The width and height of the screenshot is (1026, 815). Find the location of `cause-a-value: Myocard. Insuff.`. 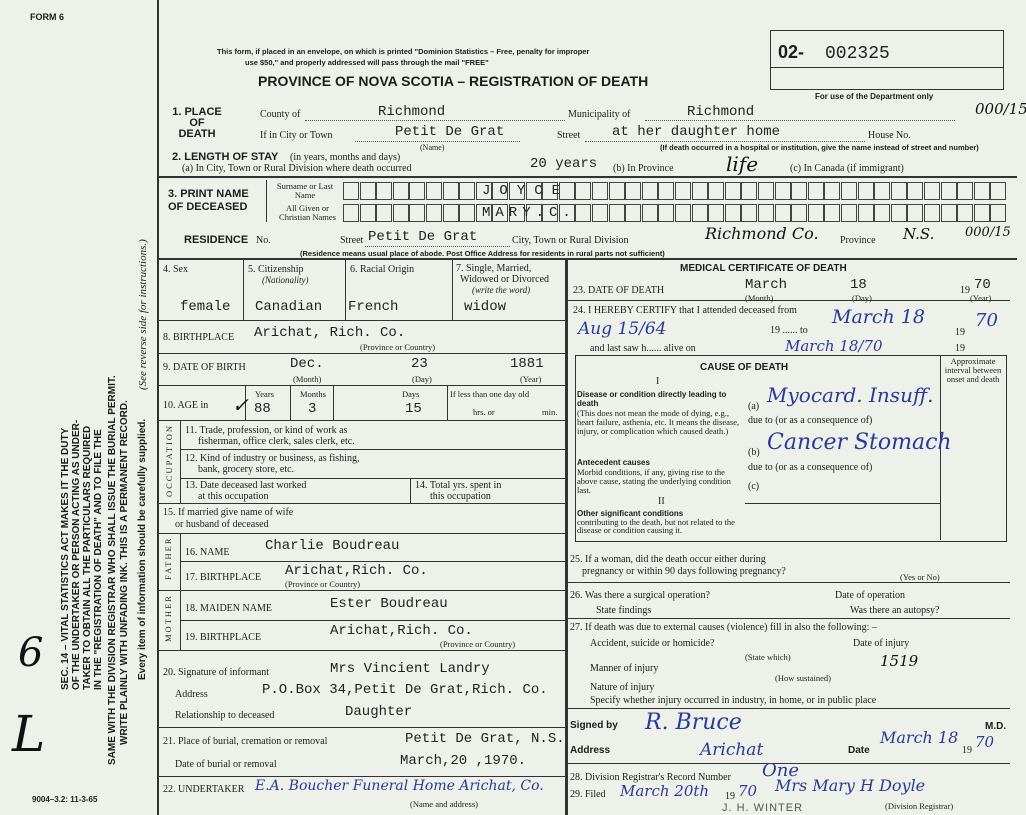

cause-a-value: Myocard. Insuff. is located at coordinates (850, 395).